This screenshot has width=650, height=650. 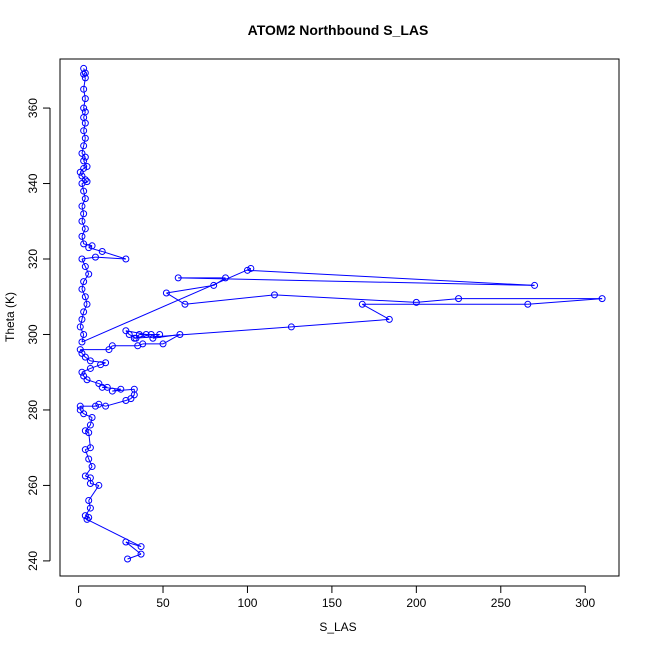 What do you see at coordinates (33, 410) in the screenshot?
I see `y-tick-label: 280` at bounding box center [33, 410].